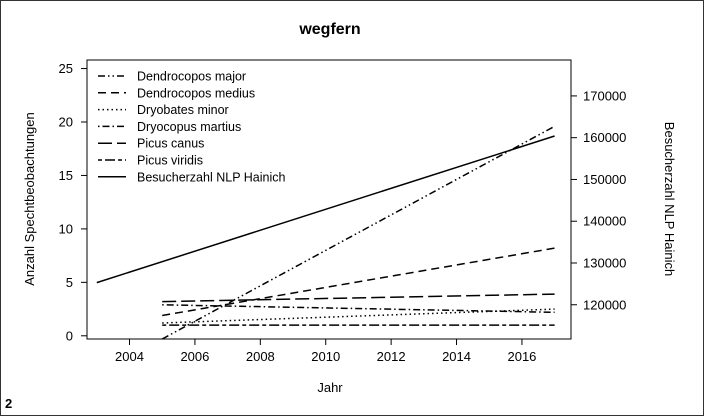  I want to click on legend-label: Dendrocopos medius, so click(196, 93).